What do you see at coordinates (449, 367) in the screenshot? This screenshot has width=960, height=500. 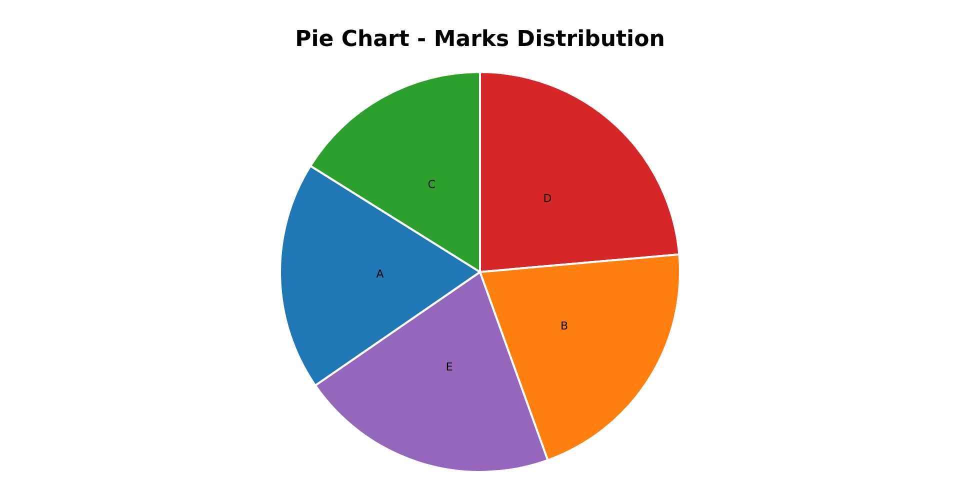 I see `slice-label: E` at bounding box center [449, 367].